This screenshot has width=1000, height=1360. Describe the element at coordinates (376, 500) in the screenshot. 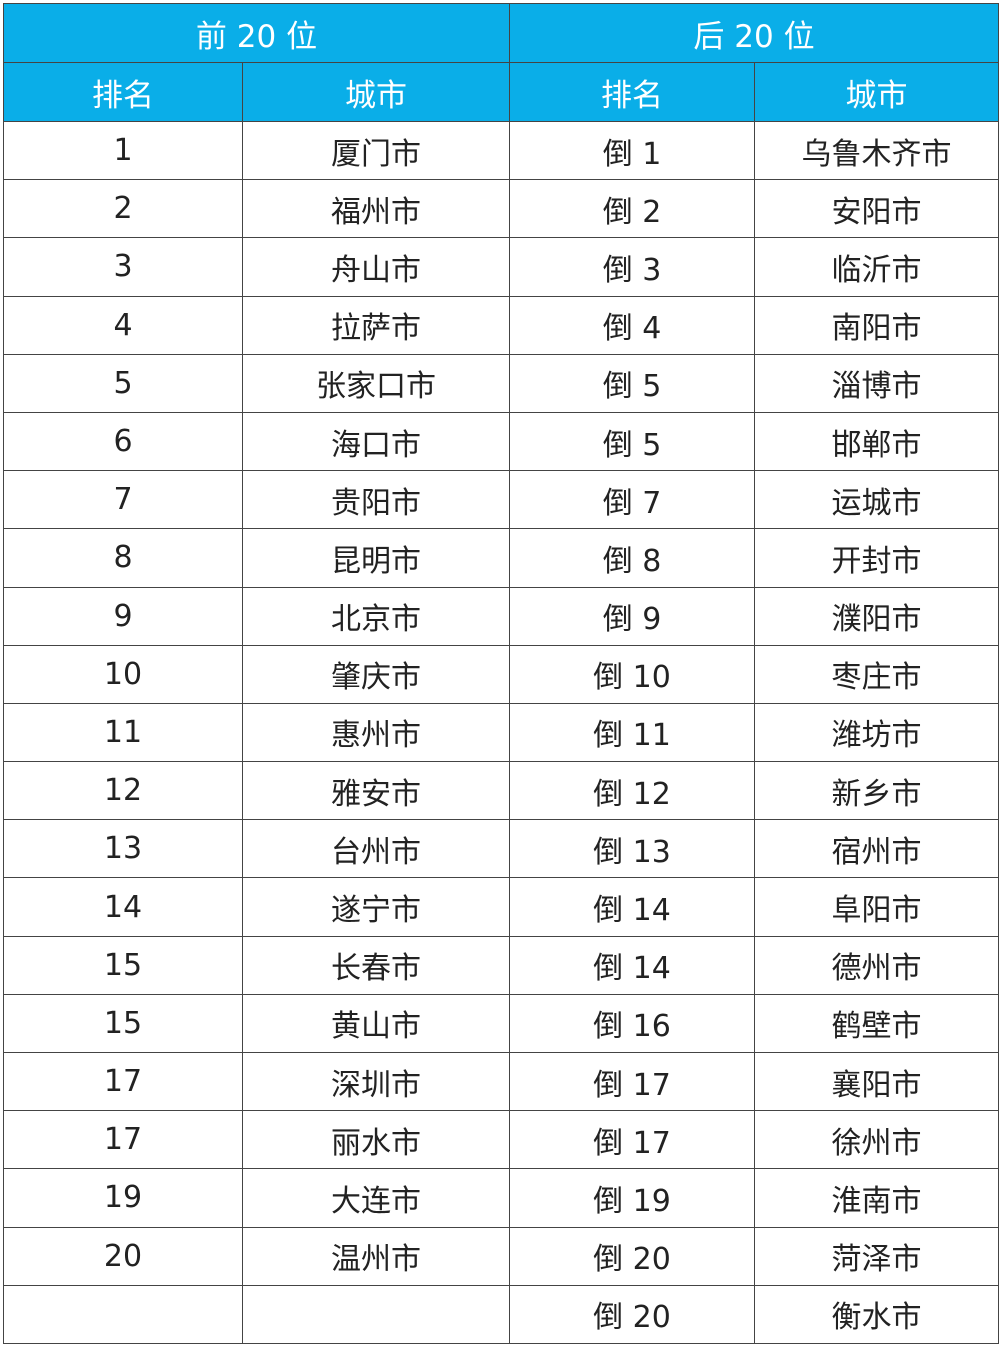

I see `top-city-cell: 贵阳市` at that location.